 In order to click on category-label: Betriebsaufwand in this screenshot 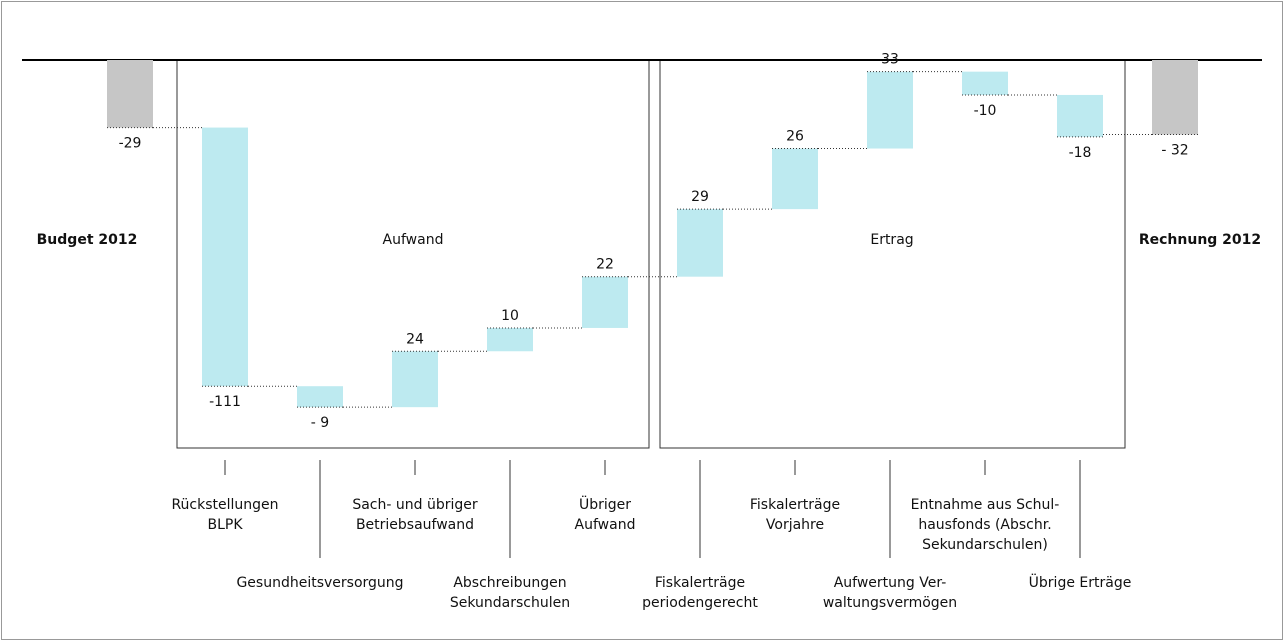, I will do `click(415, 525)`.